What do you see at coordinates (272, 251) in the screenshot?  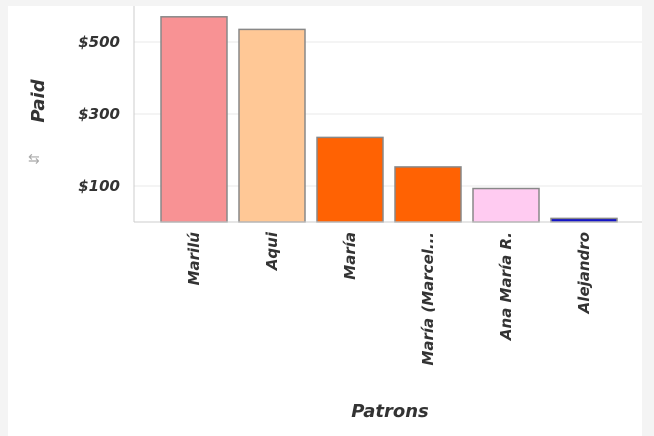 I see `x-tick-label: Aqui` at bounding box center [272, 251].